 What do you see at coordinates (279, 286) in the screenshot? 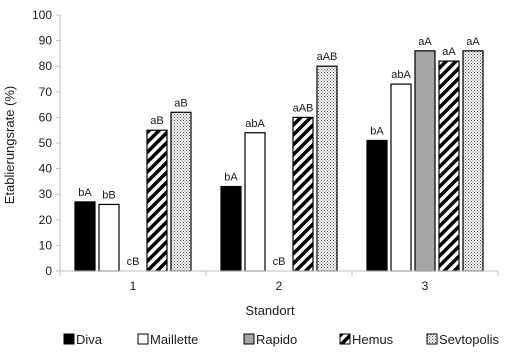
I see `x-tick-label: 2` at bounding box center [279, 286].